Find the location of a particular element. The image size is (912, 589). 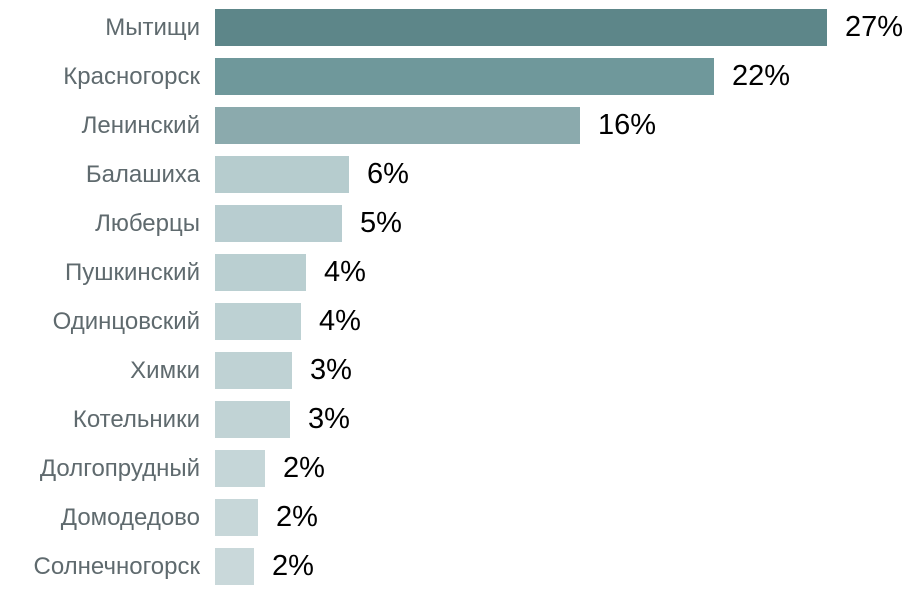

value-label: 6% is located at coordinates (388, 174).